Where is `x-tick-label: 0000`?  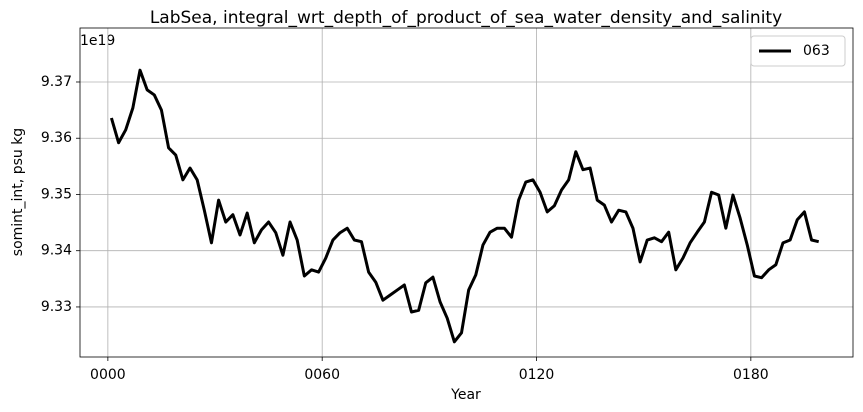 x-tick-label: 0000 is located at coordinates (108, 375).